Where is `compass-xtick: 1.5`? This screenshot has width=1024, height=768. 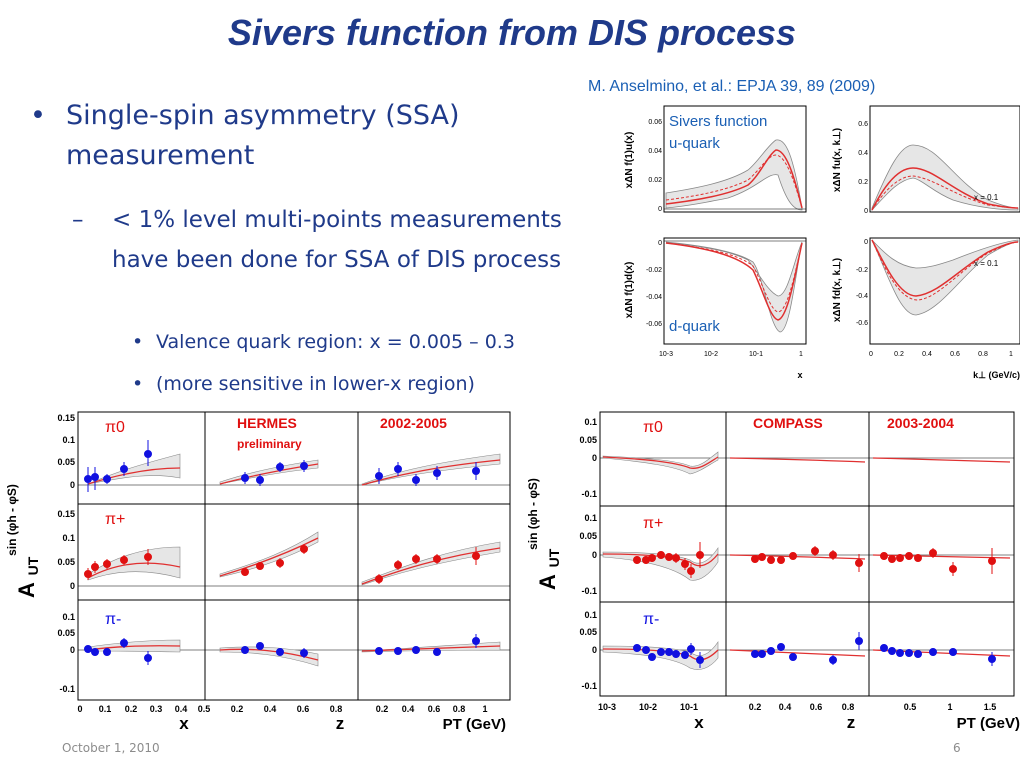
compass-xtick: 1.5 is located at coordinates (990, 707).